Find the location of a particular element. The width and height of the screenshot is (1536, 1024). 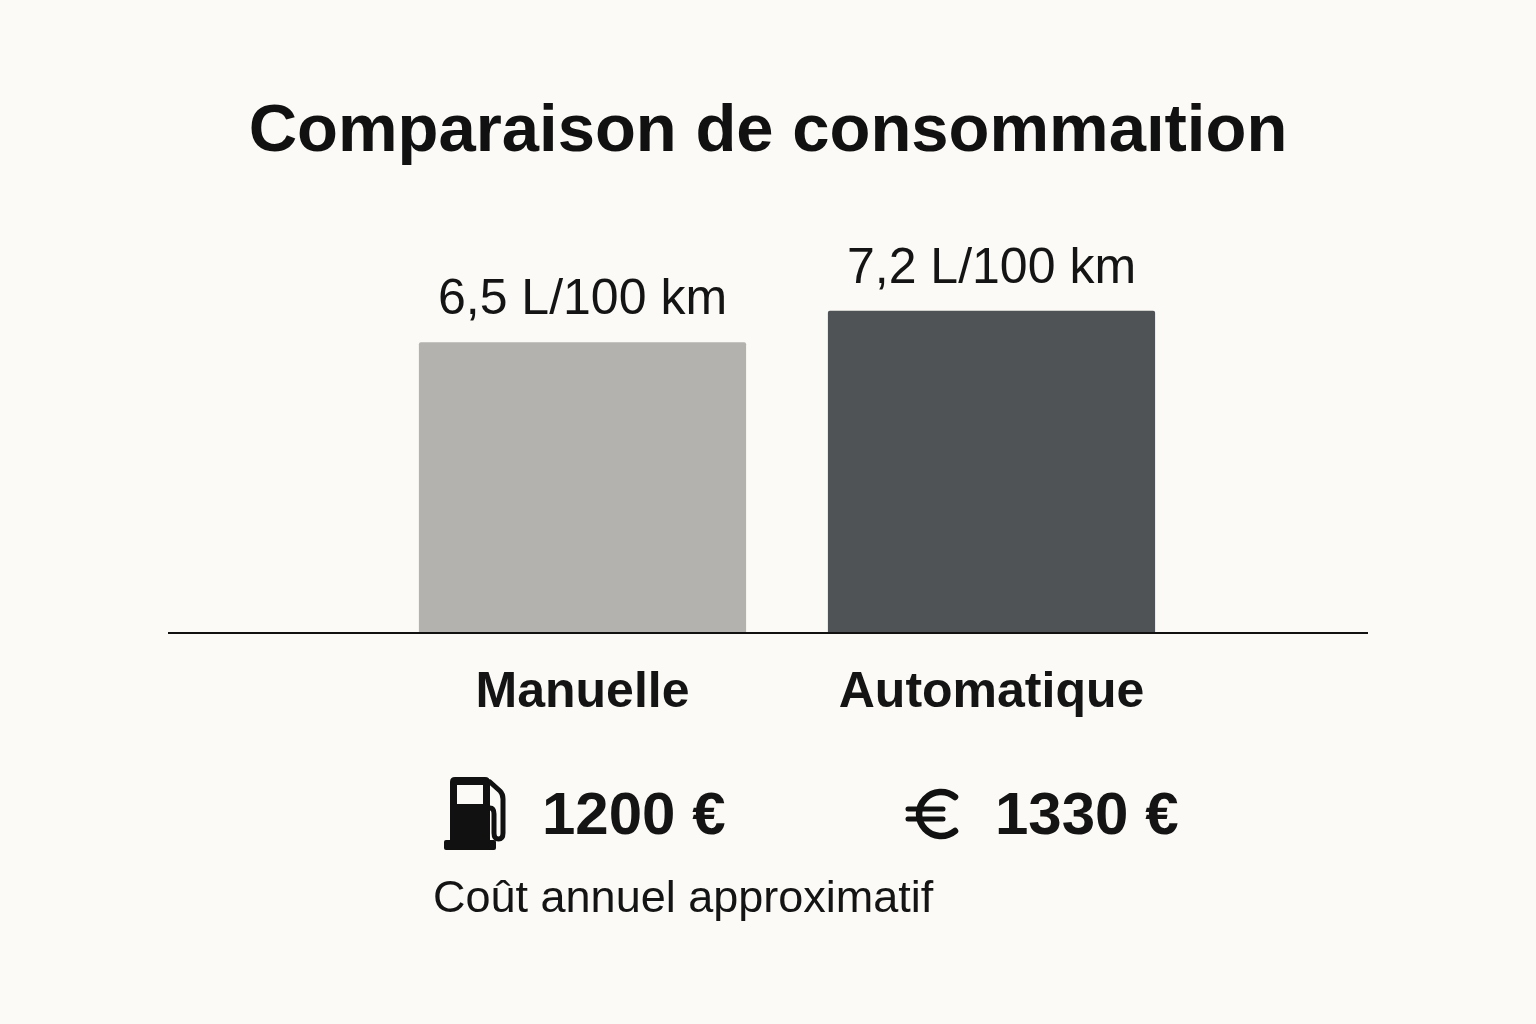

data-label: 6,5 L/100 km is located at coordinates (582, 297).